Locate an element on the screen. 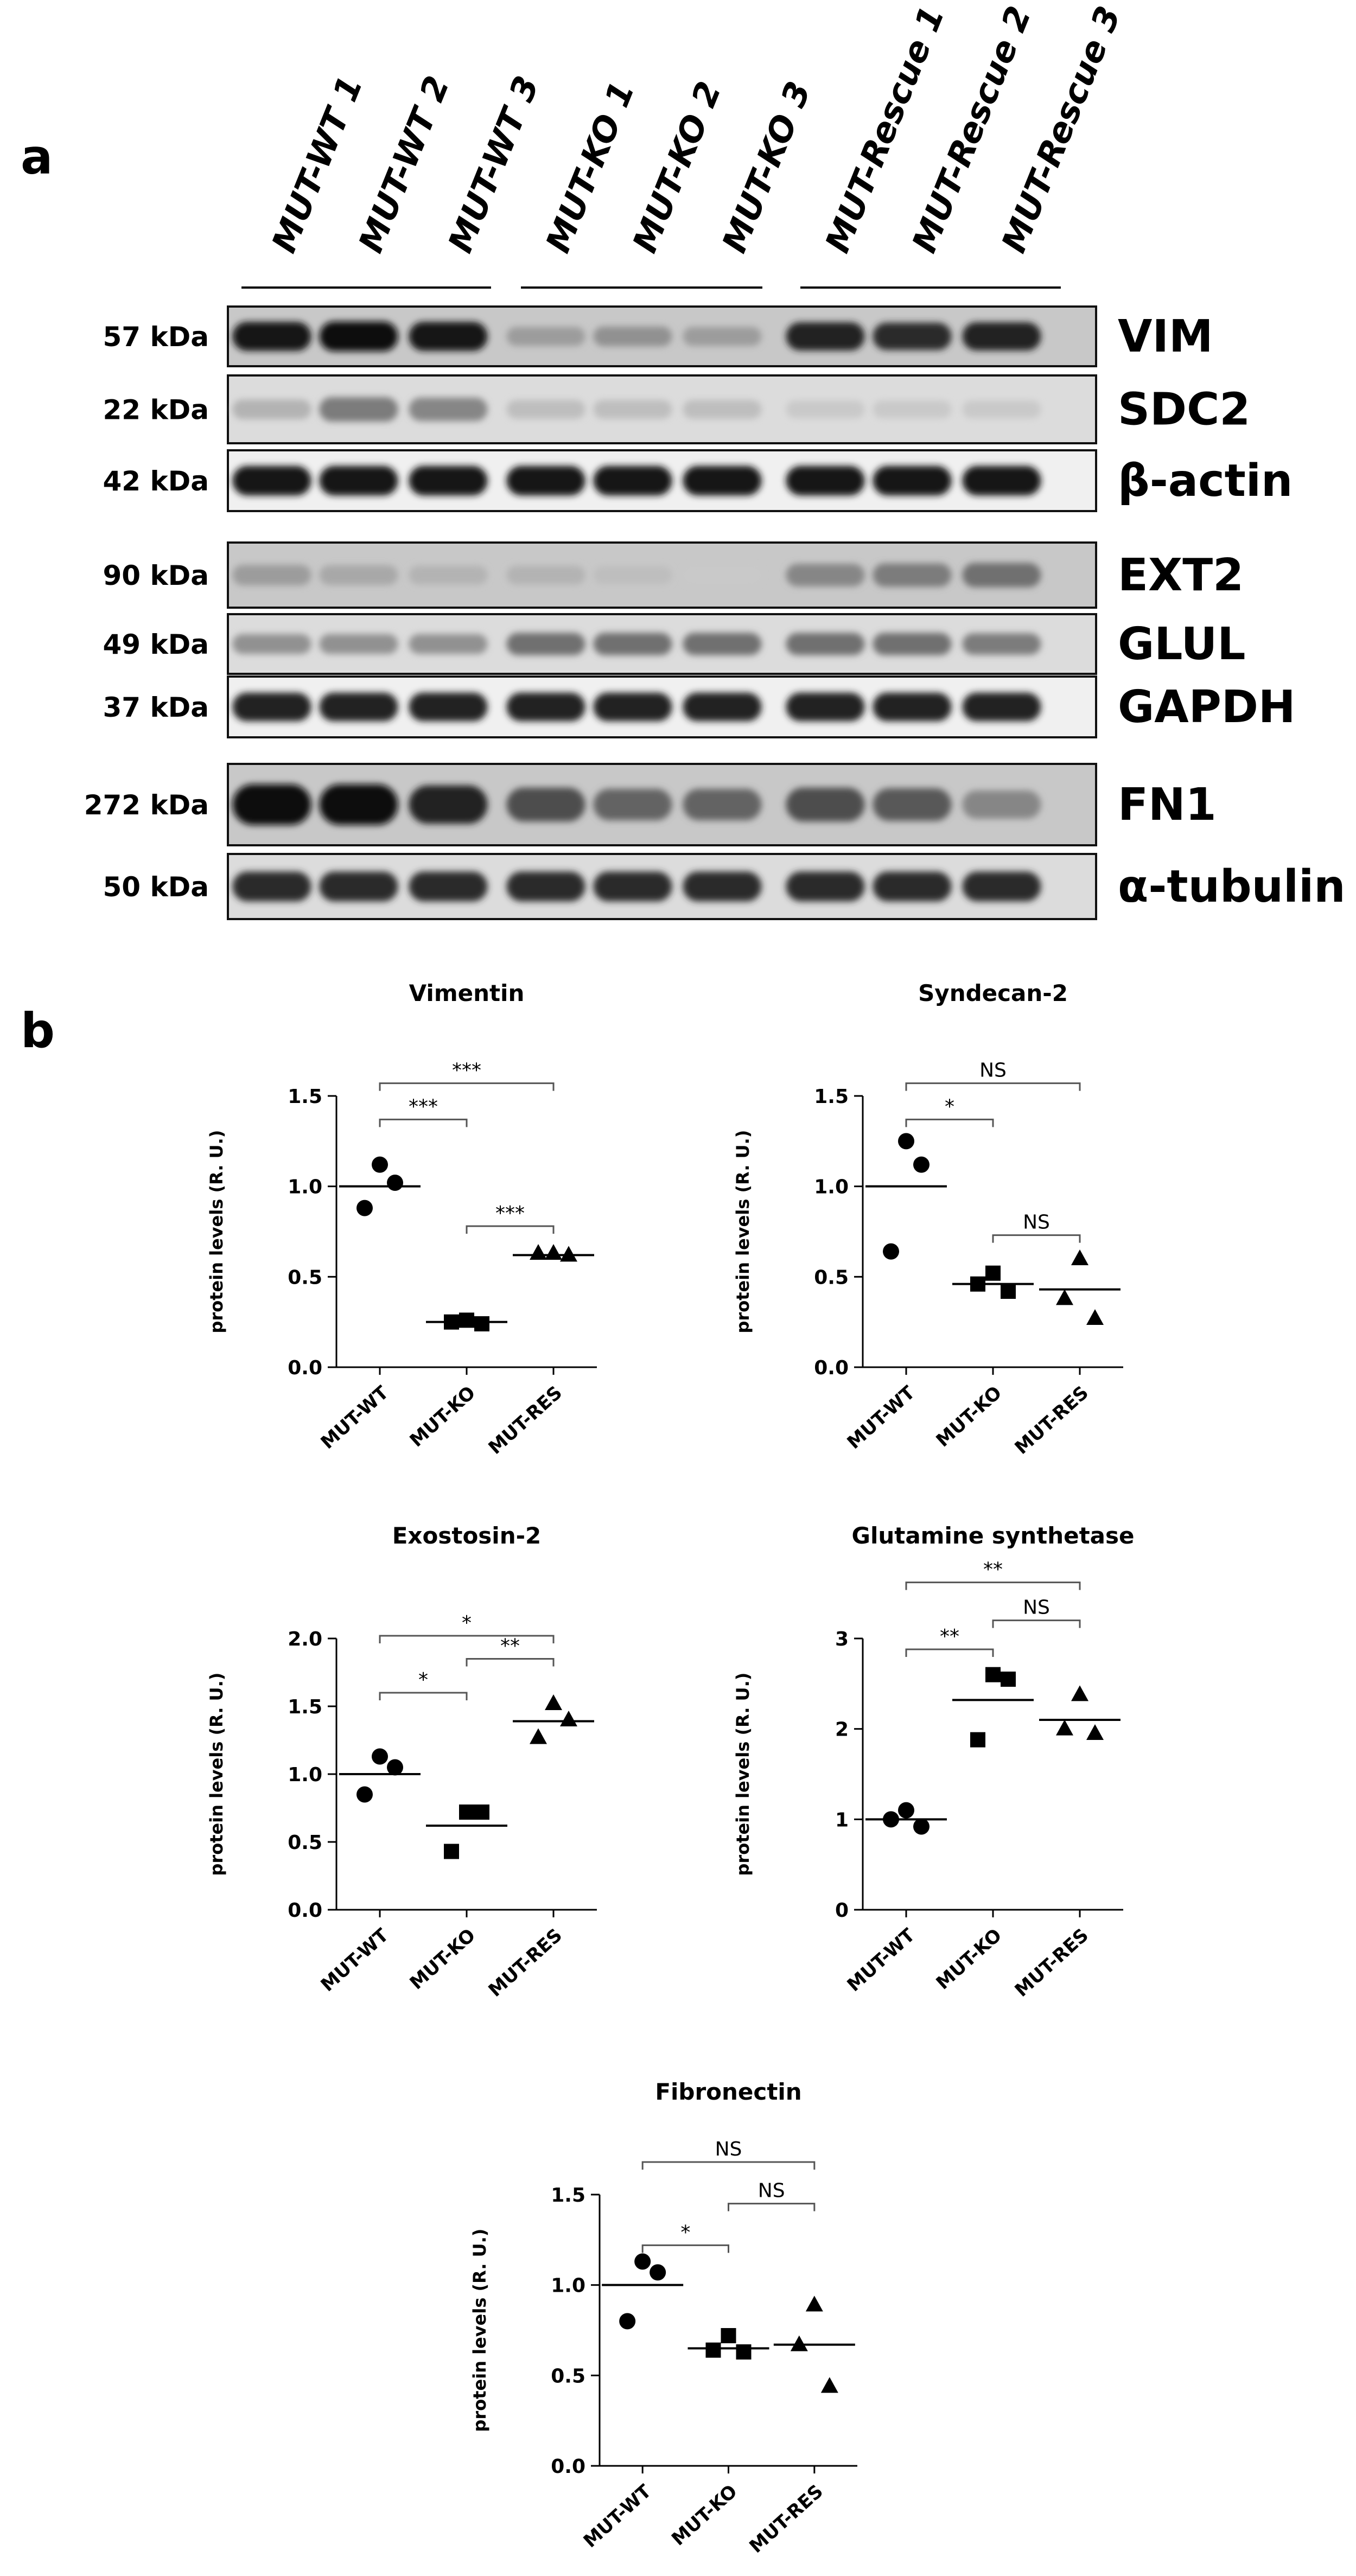  kda-label: 49 kDa is located at coordinates (156, 644).